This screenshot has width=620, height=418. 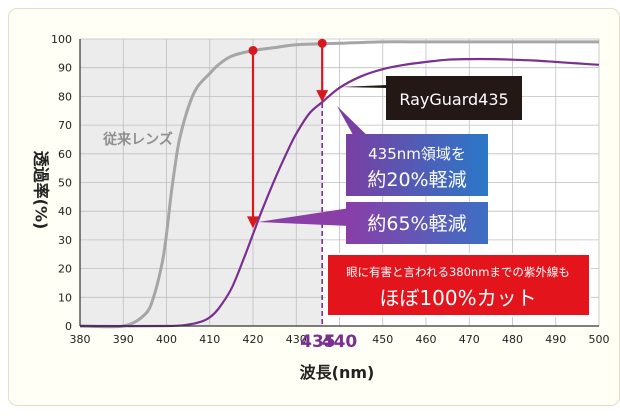 What do you see at coordinates (457, 298) in the screenshot?
I see `box-uv-cut-line2: ほぼ100%カット` at bounding box center [457, 298].